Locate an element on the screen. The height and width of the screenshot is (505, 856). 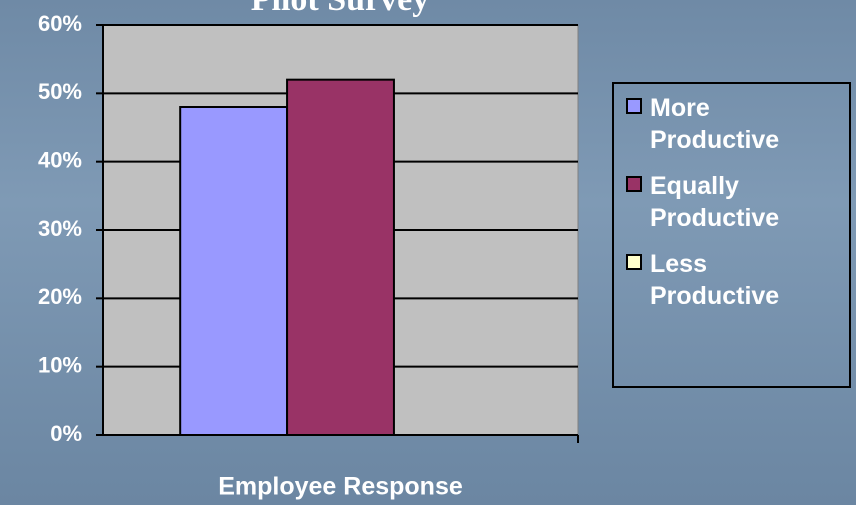
chart-title: Pilot Survey is located at coordinates (340, 9).